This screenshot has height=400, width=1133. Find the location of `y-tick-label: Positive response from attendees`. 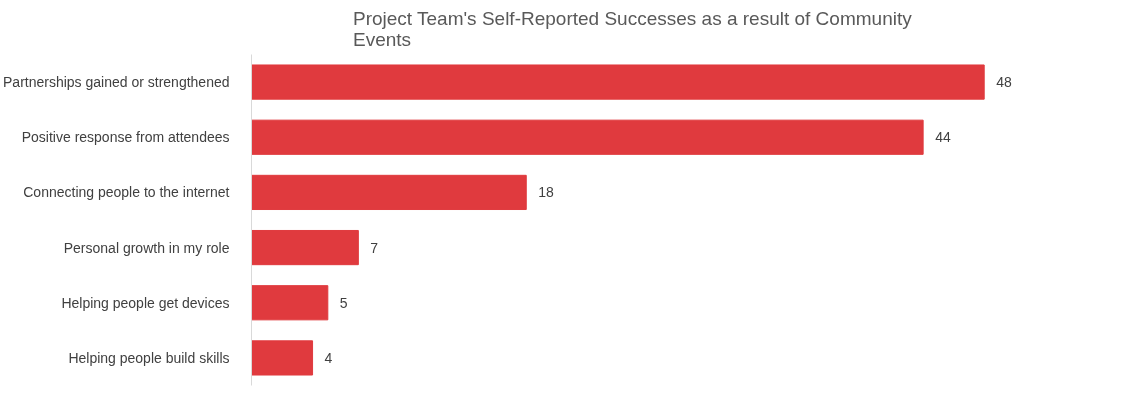

y-tick-label: Positive response from attendees is located at coordinates (125, 137).